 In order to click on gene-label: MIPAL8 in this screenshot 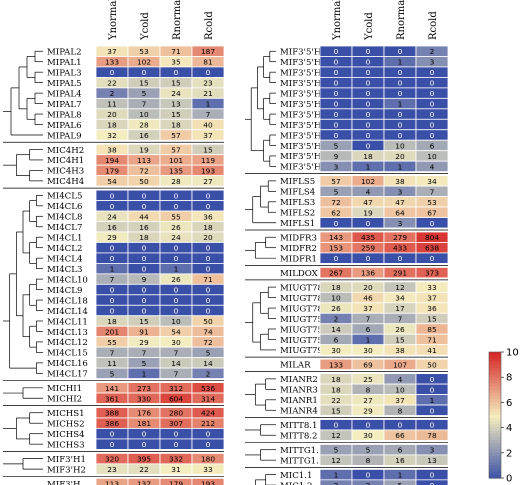, I will do `click(64, 115)`.